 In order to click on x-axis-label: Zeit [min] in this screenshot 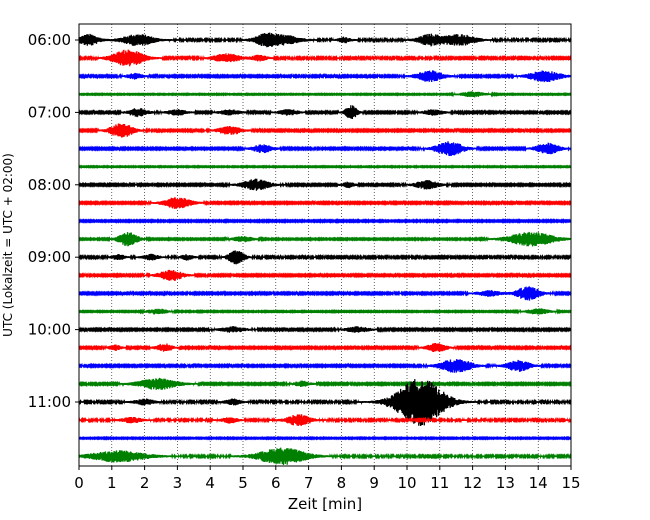, I will do `click(325, 504)`.